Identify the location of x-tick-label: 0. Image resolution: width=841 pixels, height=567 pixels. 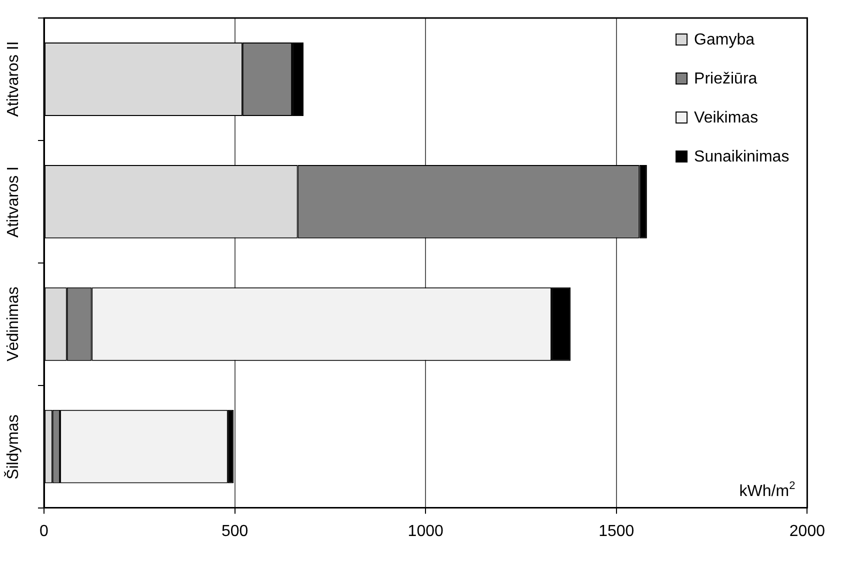
(44, 531).